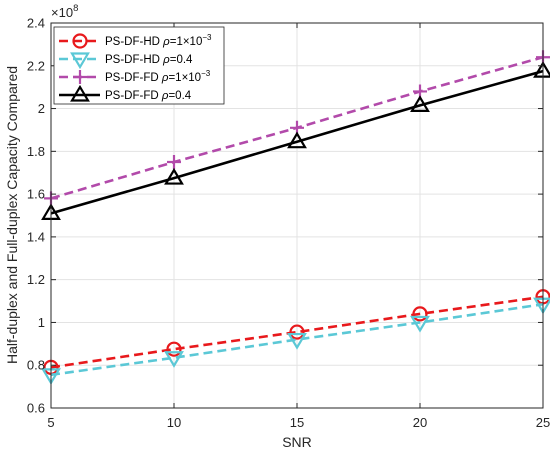  Describe the element at coordinates (543, 422) in the screenshot. I see `x-tick-label: 25` at that location.